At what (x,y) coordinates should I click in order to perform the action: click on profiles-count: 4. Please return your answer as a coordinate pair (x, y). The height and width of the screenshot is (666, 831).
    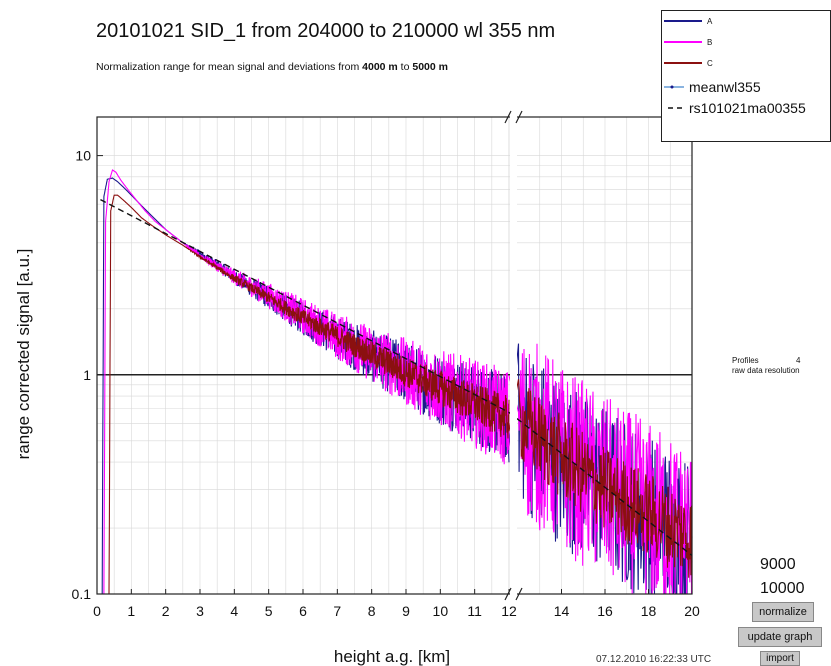
    Looking at the image, I should click on (798, 360).